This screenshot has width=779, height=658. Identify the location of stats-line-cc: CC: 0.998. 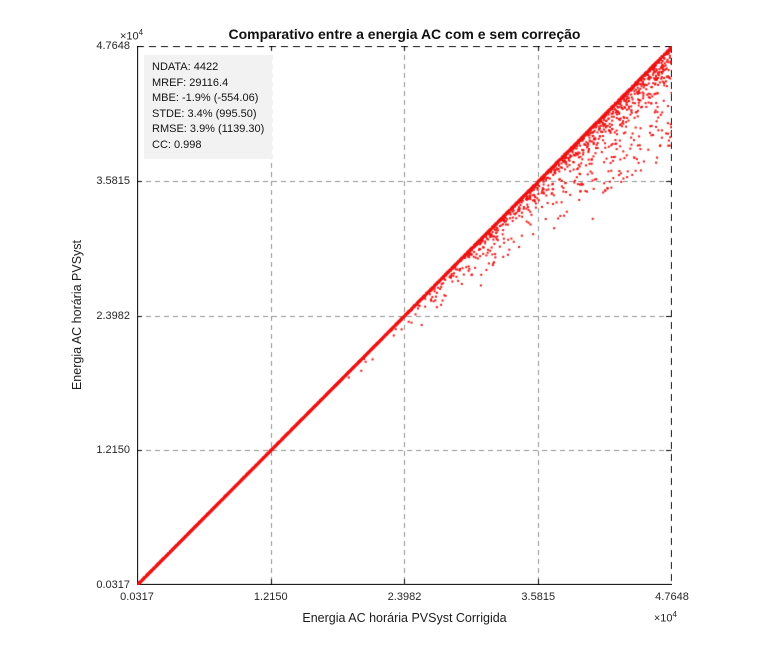
(177, 144).